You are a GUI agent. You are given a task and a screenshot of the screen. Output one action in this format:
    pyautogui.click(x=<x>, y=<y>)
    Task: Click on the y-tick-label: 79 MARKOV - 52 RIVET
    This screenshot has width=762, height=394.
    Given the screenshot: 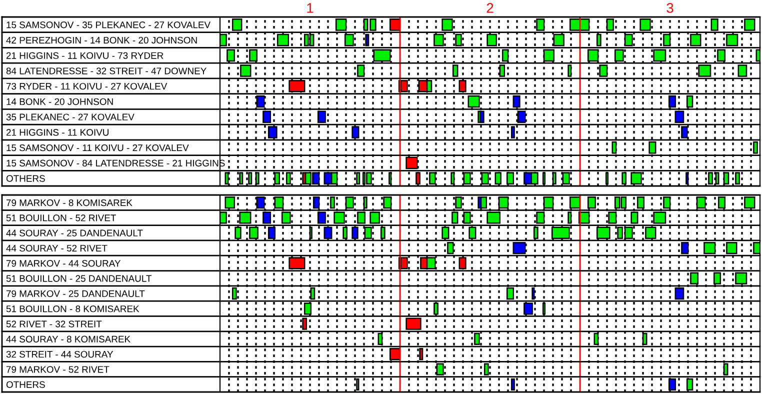 What is the action you would take?
    pyautogui.click(x=58, y=369)
    